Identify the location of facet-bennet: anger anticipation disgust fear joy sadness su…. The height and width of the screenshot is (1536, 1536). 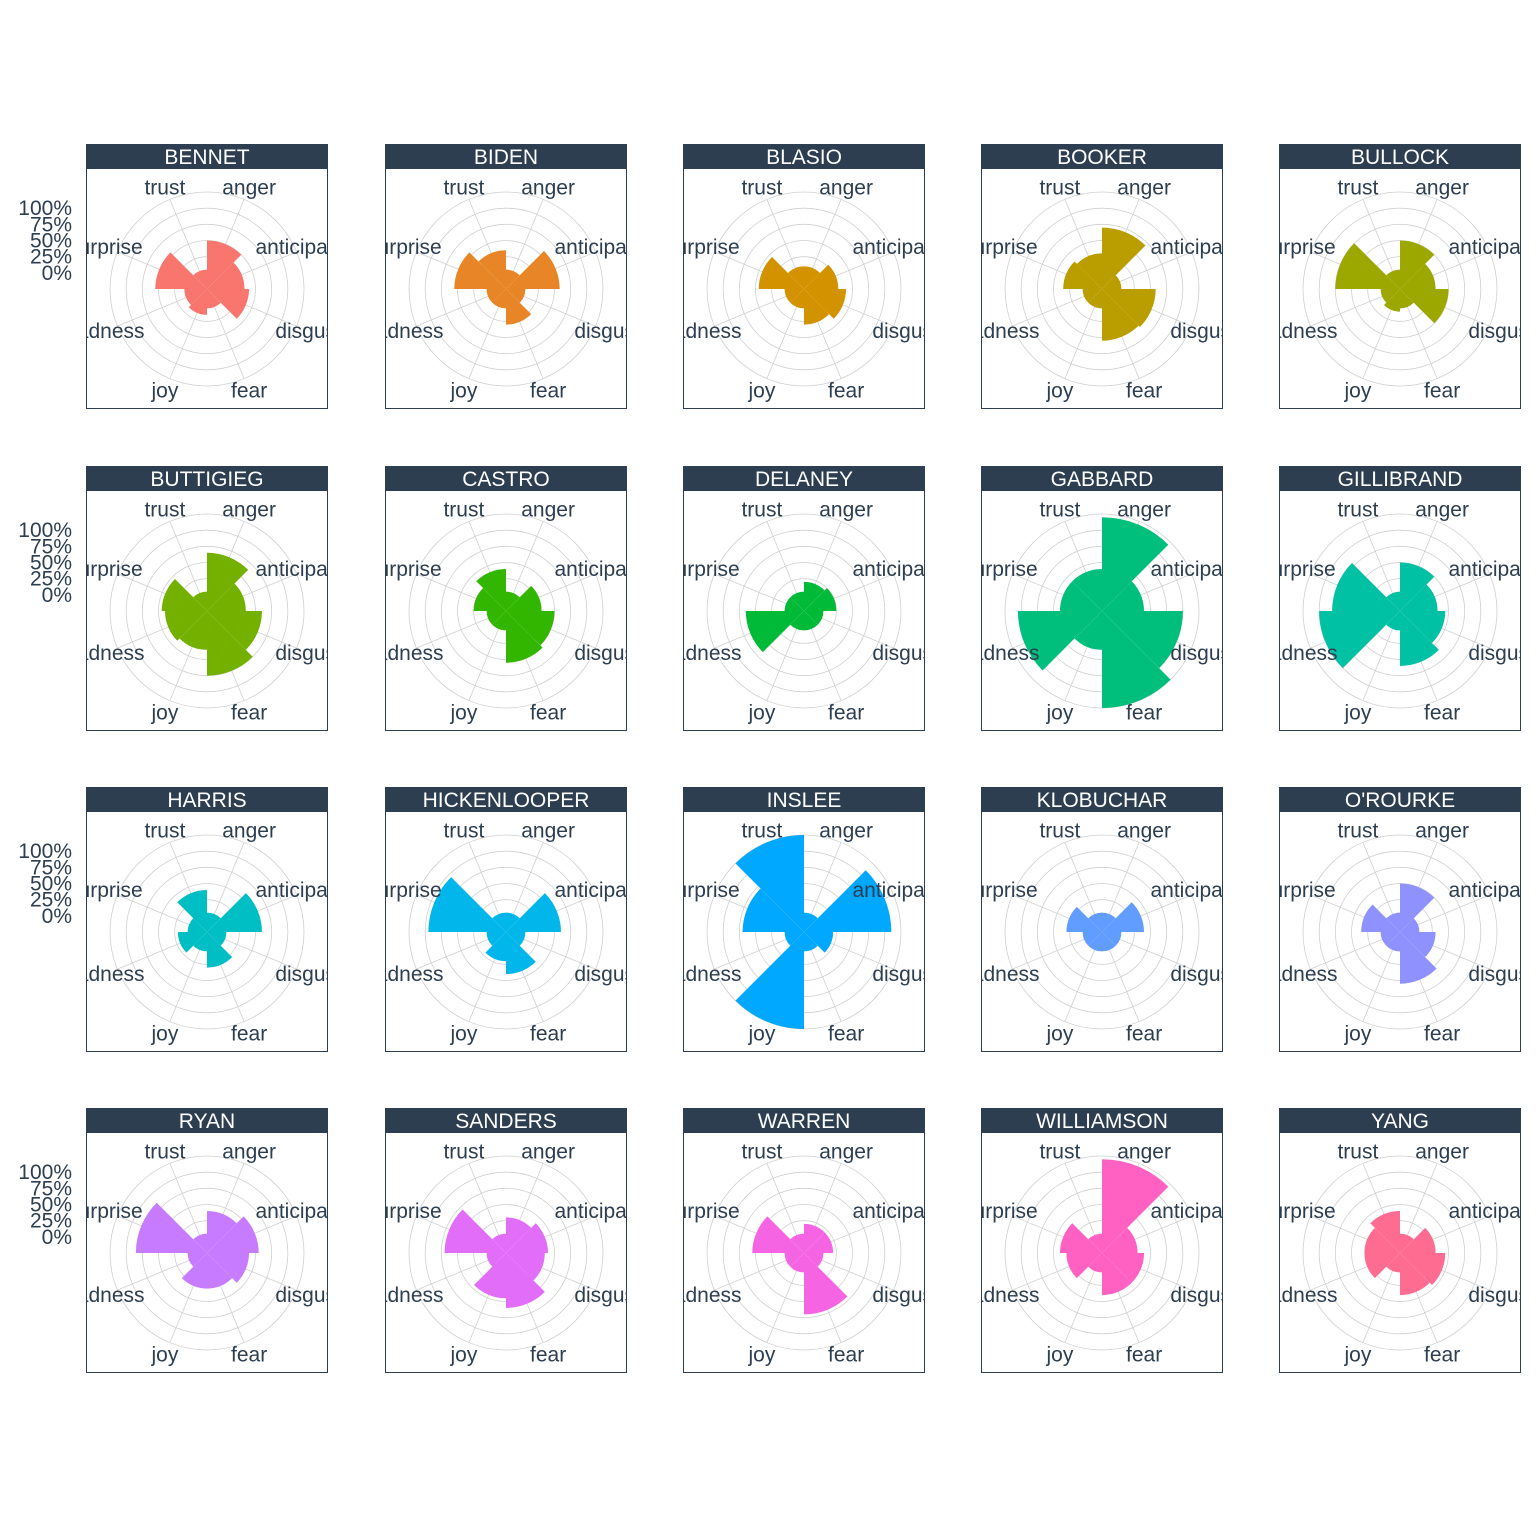
(173, 276).